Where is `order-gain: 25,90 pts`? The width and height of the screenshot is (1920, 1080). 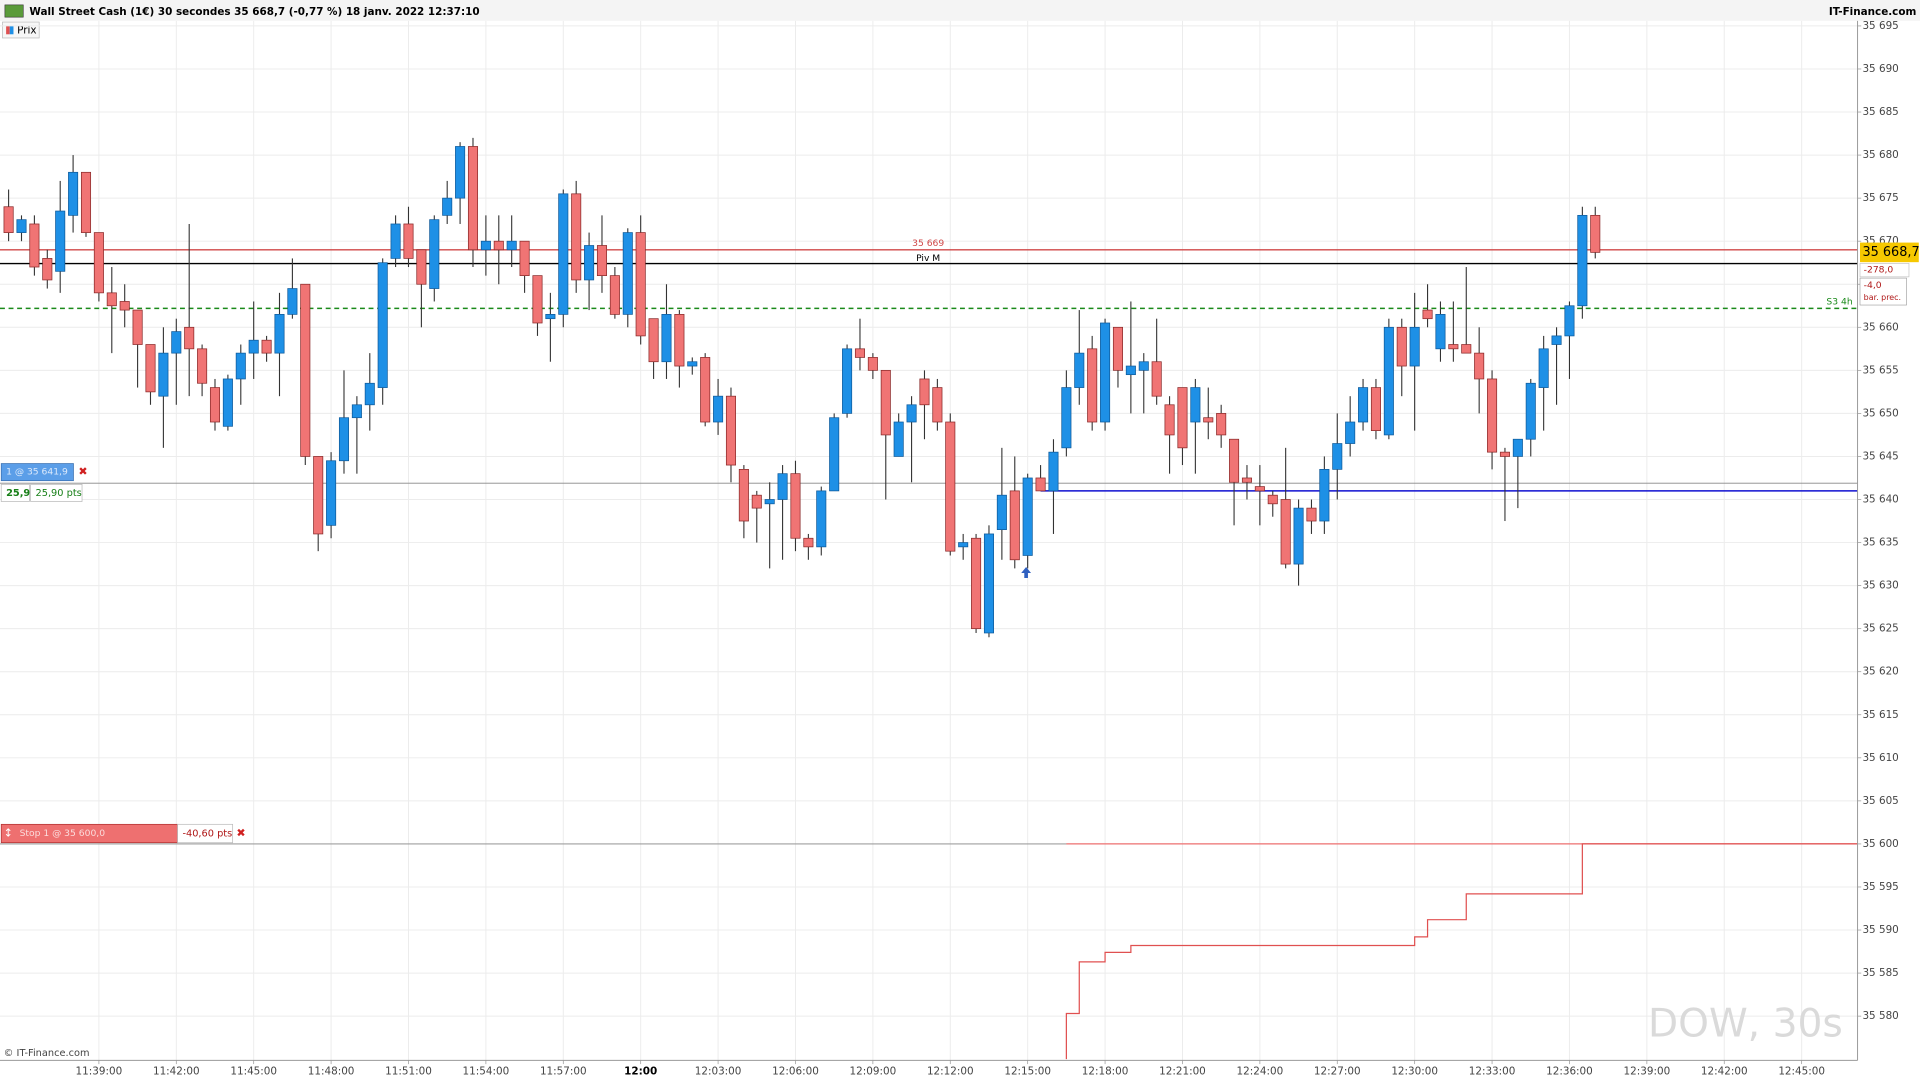
order-gain: 25,90 pts is located at coordinates (59, 493).